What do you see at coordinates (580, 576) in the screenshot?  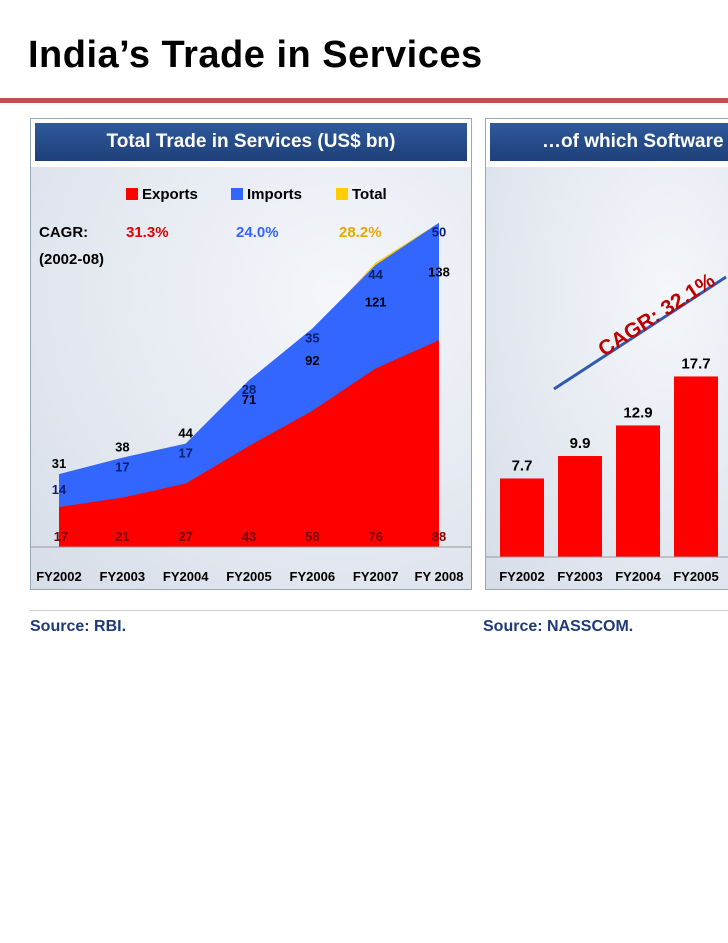 I see `software-x-tick-label: FY2003` at bounding box center [580, 576].